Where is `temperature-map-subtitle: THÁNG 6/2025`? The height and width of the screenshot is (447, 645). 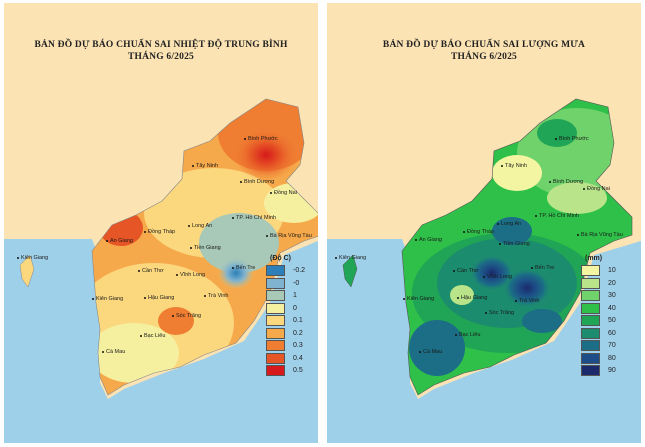
temperature-map-subtitle: THÁNG 6/2025 is located at coordinates (160, 57).